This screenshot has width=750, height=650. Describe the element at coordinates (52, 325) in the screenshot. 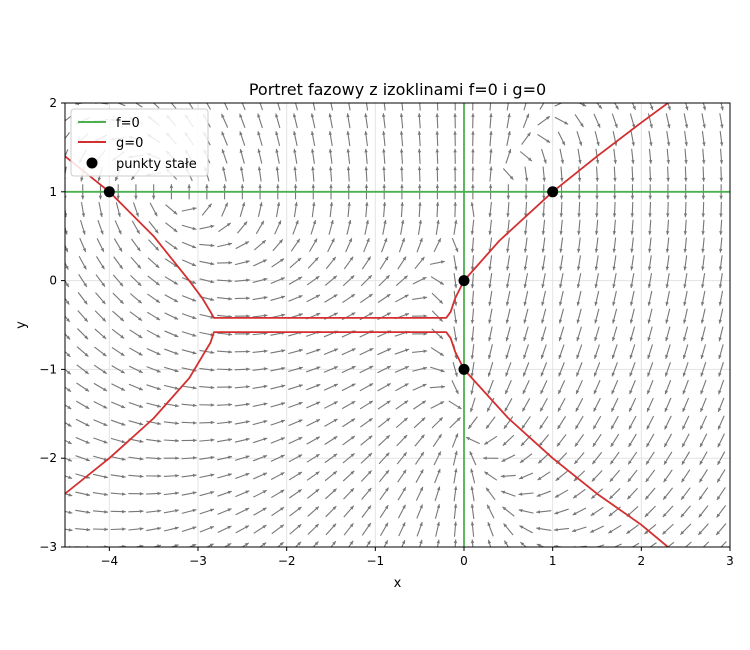

I see `y-axis-ticks: −3 −2 −1 0 1 2` at that location.